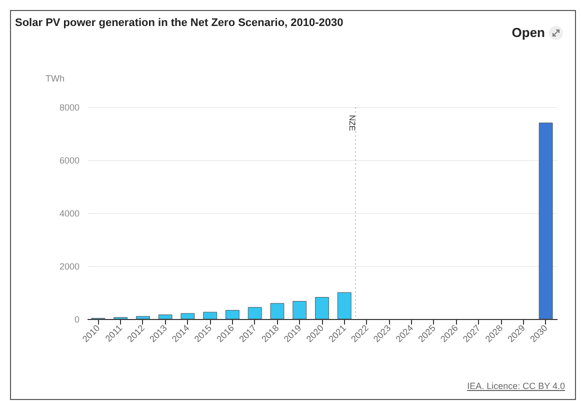  I want to click on chart-title: Solar PV power generation in the Net Zero Scenario, 2010-2030, so click(179, 23).